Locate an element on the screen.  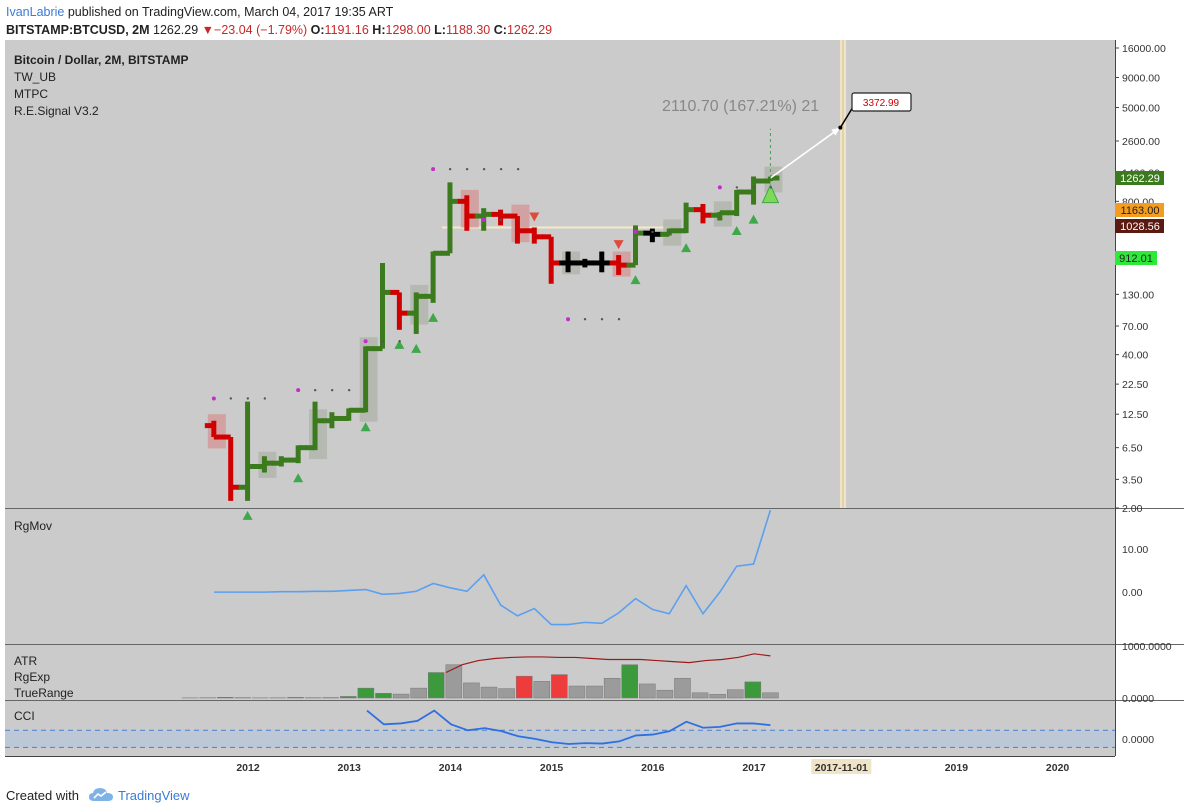
high-label: H: is located at coordinates (379, 30).